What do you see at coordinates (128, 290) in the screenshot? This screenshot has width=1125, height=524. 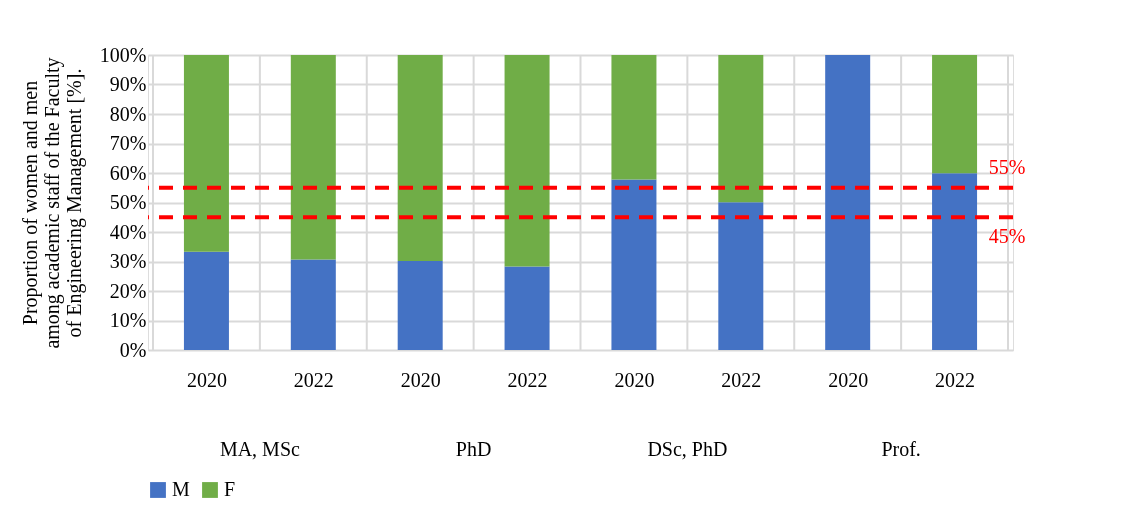 I see `y-tick-label: 20%` at bounding box center [128, 290].